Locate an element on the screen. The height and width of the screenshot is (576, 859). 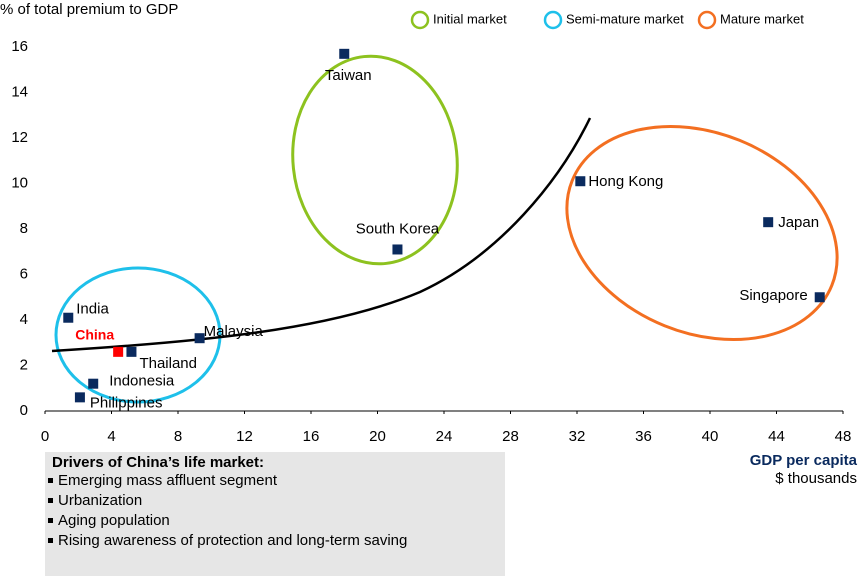
x-axis-label: GDP per capita is located at coordinates (804, 460).